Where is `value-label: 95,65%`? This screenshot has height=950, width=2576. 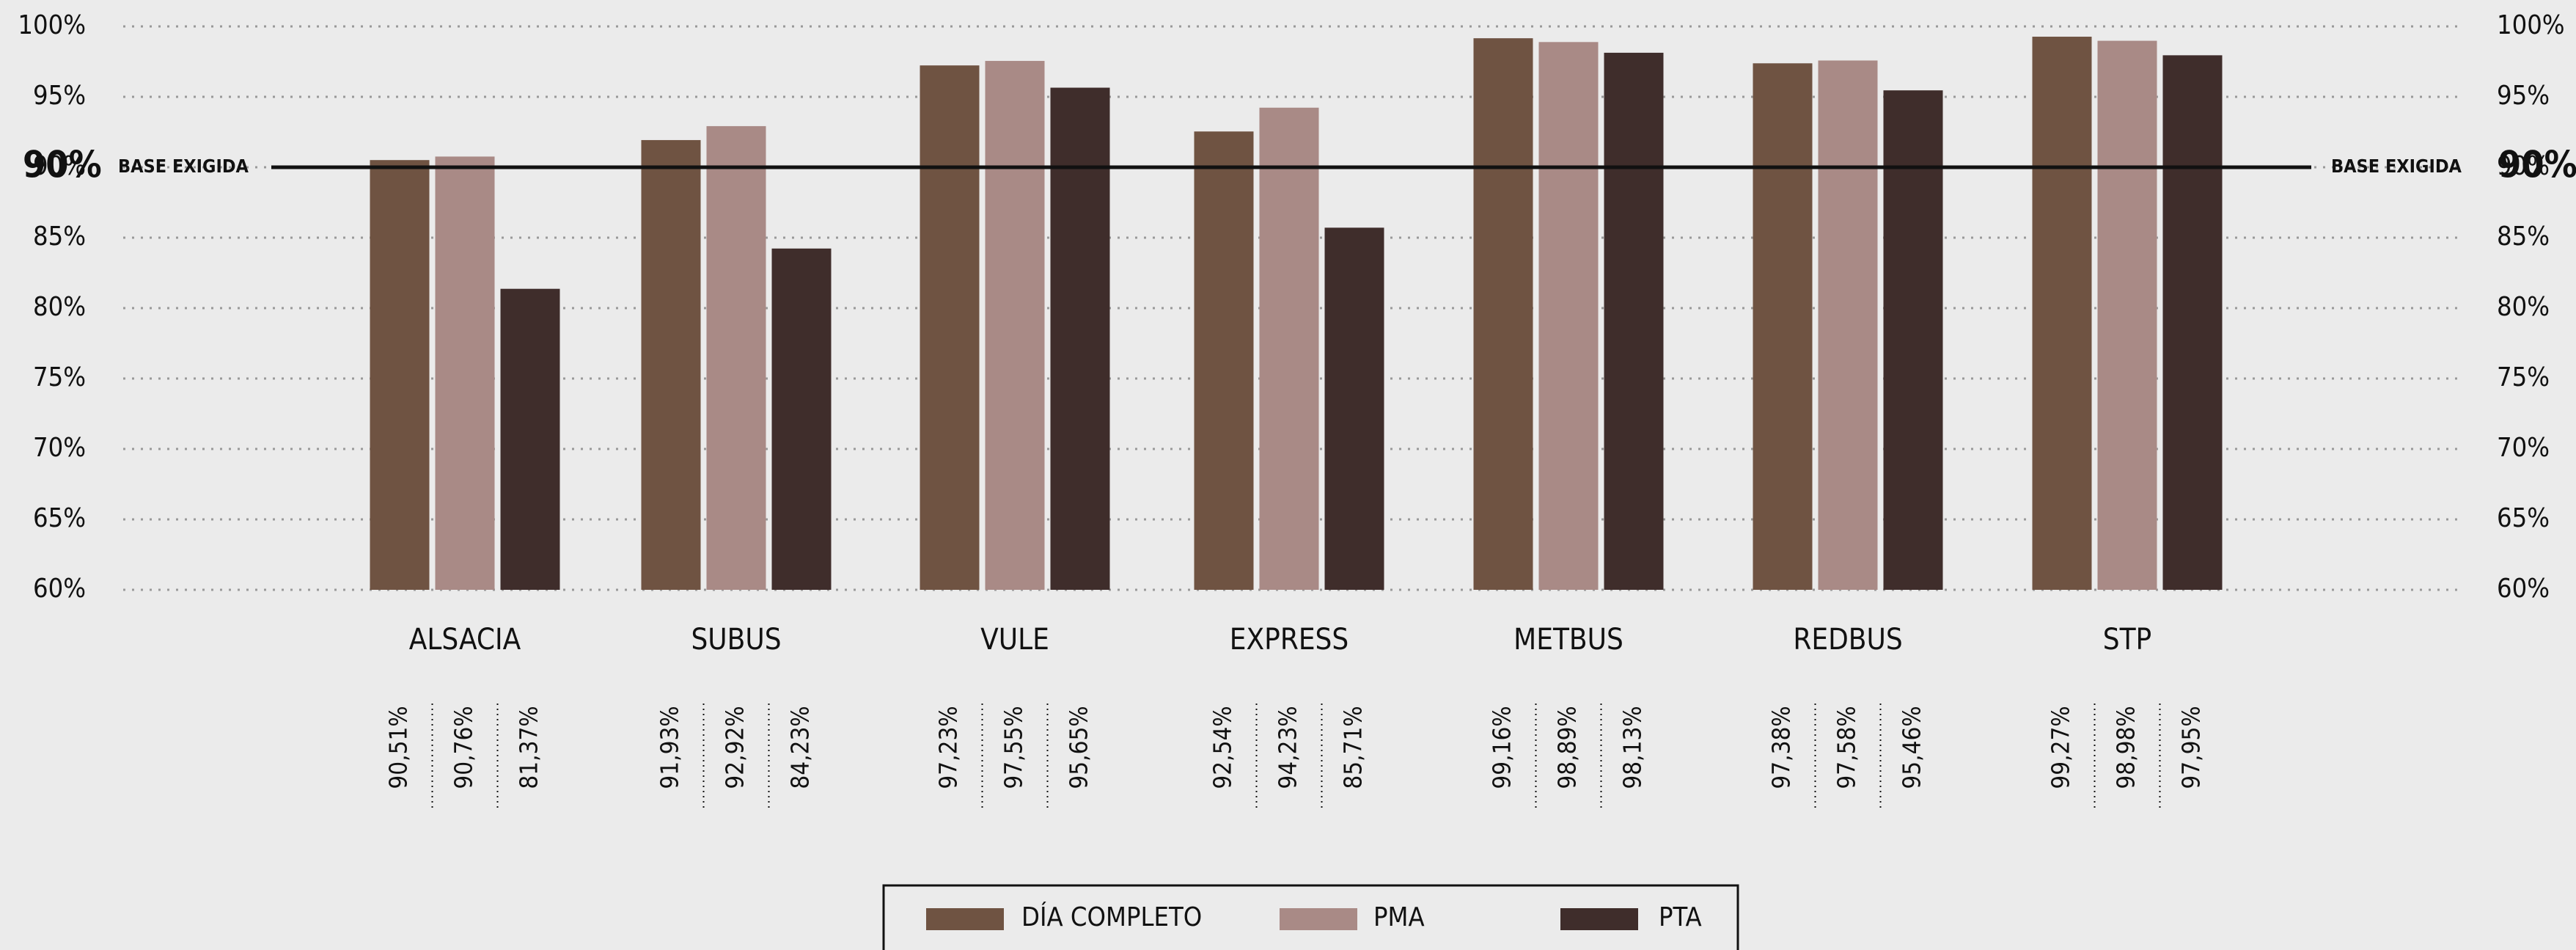 value-label: 95,65% is located at coordinates (1079, 747).